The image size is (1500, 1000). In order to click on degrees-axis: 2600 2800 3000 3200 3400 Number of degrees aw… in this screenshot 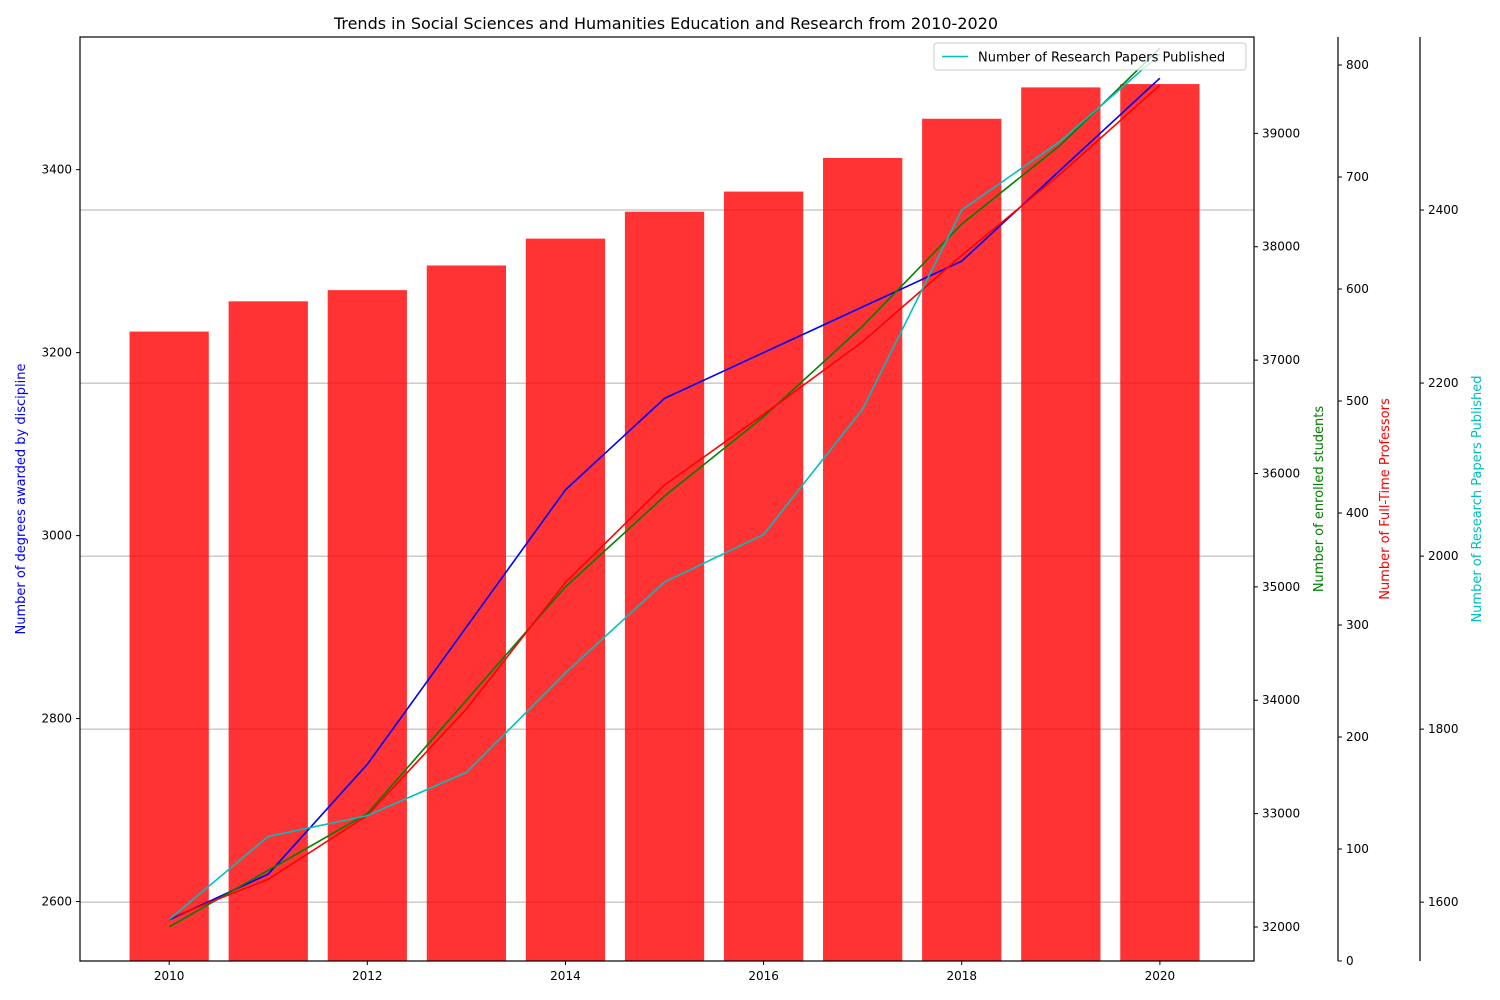, I will do `click(47, 536)`.